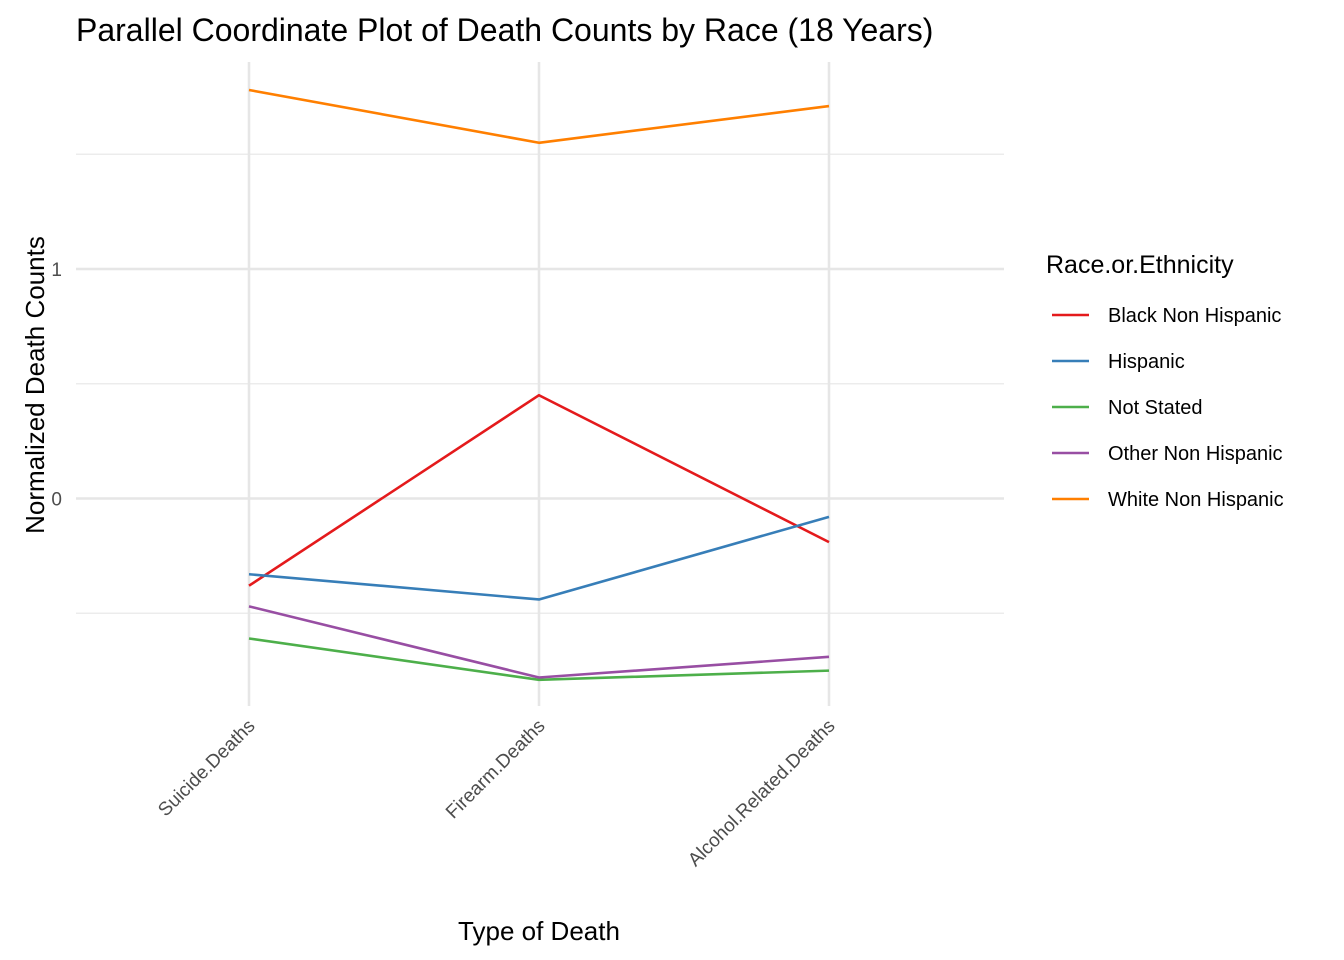  What do you see at coordinates (206, 768) in the screenshot?
I see `x-tick-label: Suicide.Deaths` at bounding box center [206, 768].